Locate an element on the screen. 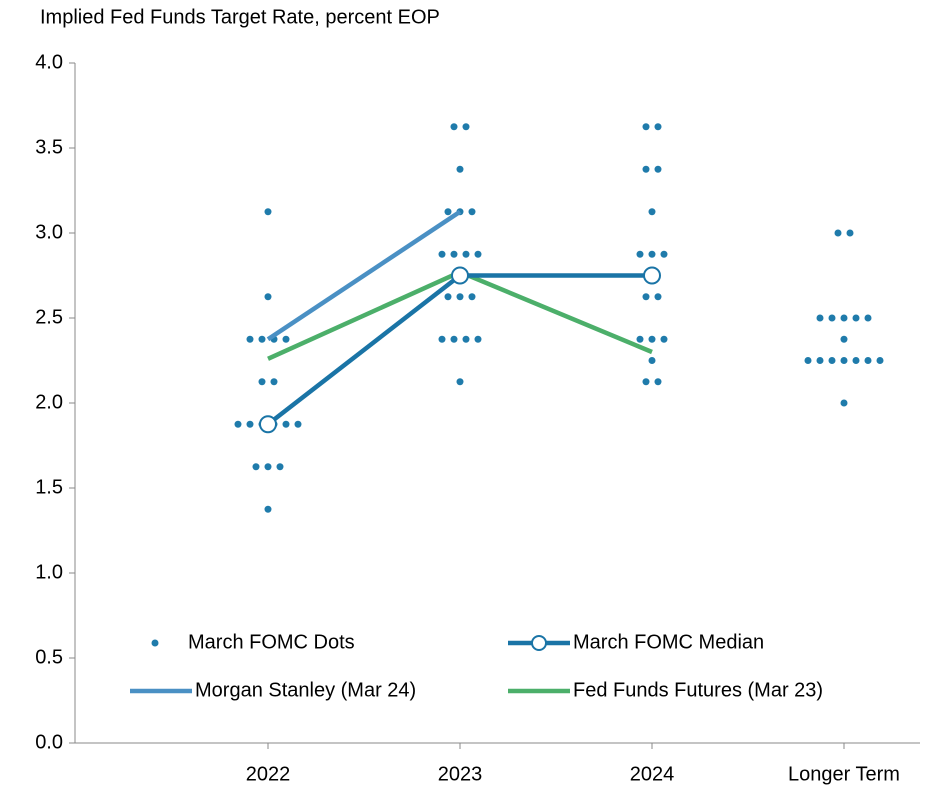 Image resolution: width=942 pixels, height=795 pixels. x-tick-label: 2024 is located at coordinates (652, 774).